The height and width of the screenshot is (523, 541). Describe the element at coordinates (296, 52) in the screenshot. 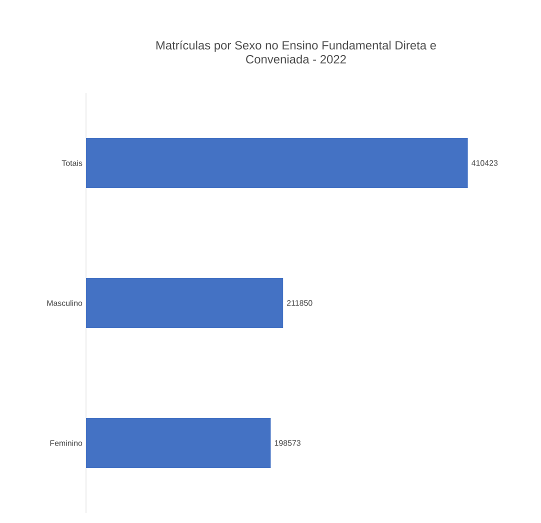

I see `chart-title: Matrículas por Sexo no Ensino Fundamental Direta e Conveniada - 2022` at that location.